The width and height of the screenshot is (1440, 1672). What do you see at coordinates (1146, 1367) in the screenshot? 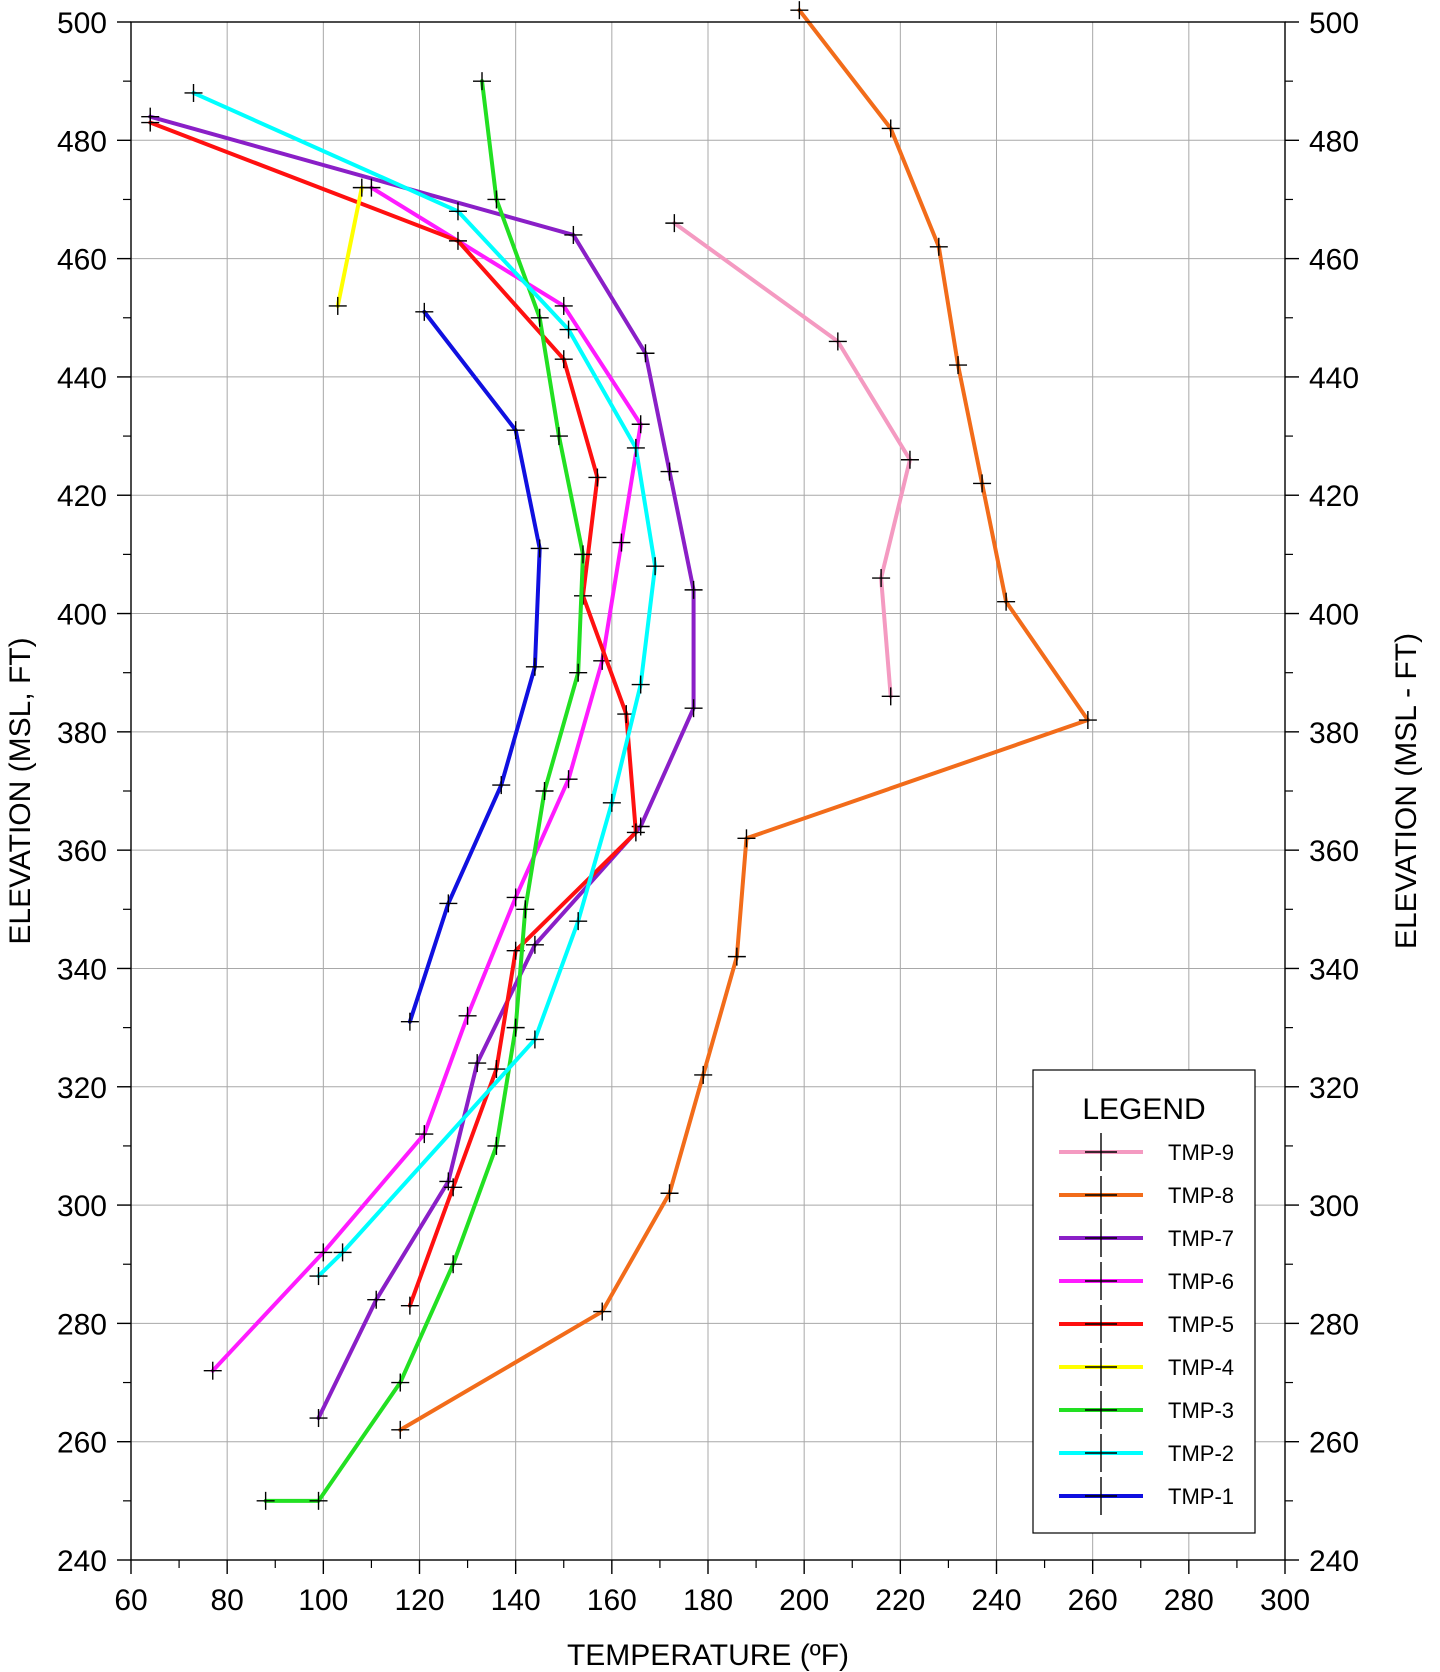
I see `legend-item-tmp-4: TMP-4` at bounding box center [1146, 1367].